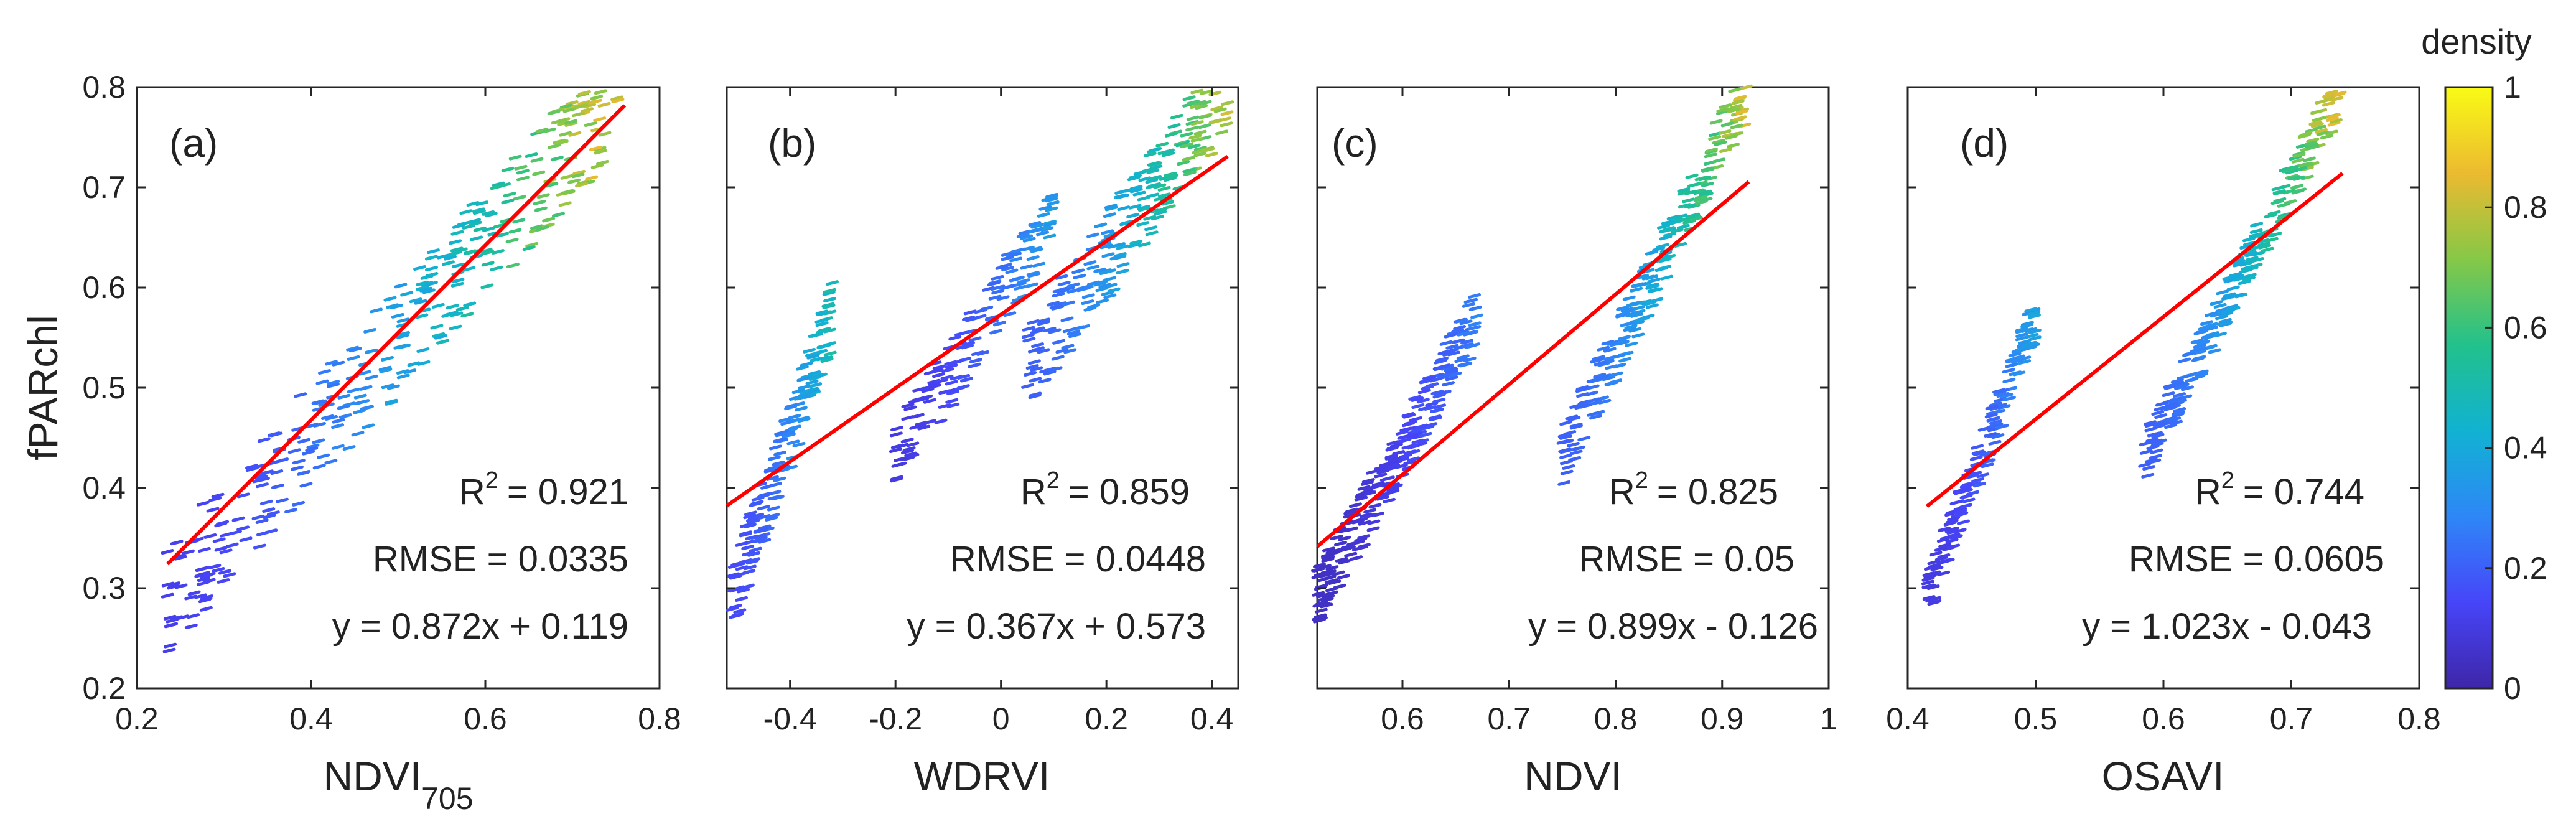 Image resolution: width=2576 pixels, height=829 pixels. Describe the element at coordinates (2163, 776) in the screenshot. I see `xlabel-d: OSAVI` at that location.